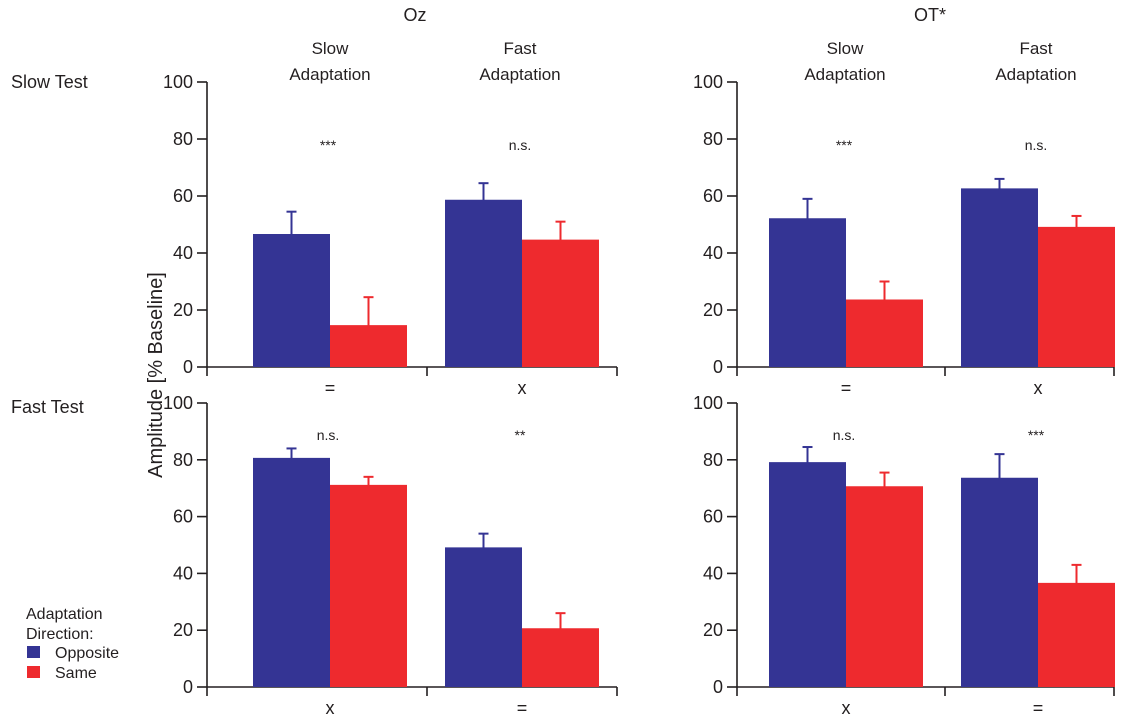 The width and height of the screenshot is (1129, 717). What do you see at coordinates (1035, 48) in the screenshot?
I see `condition-fast-line1-right: Fast` at bounding box center [1035, 48].